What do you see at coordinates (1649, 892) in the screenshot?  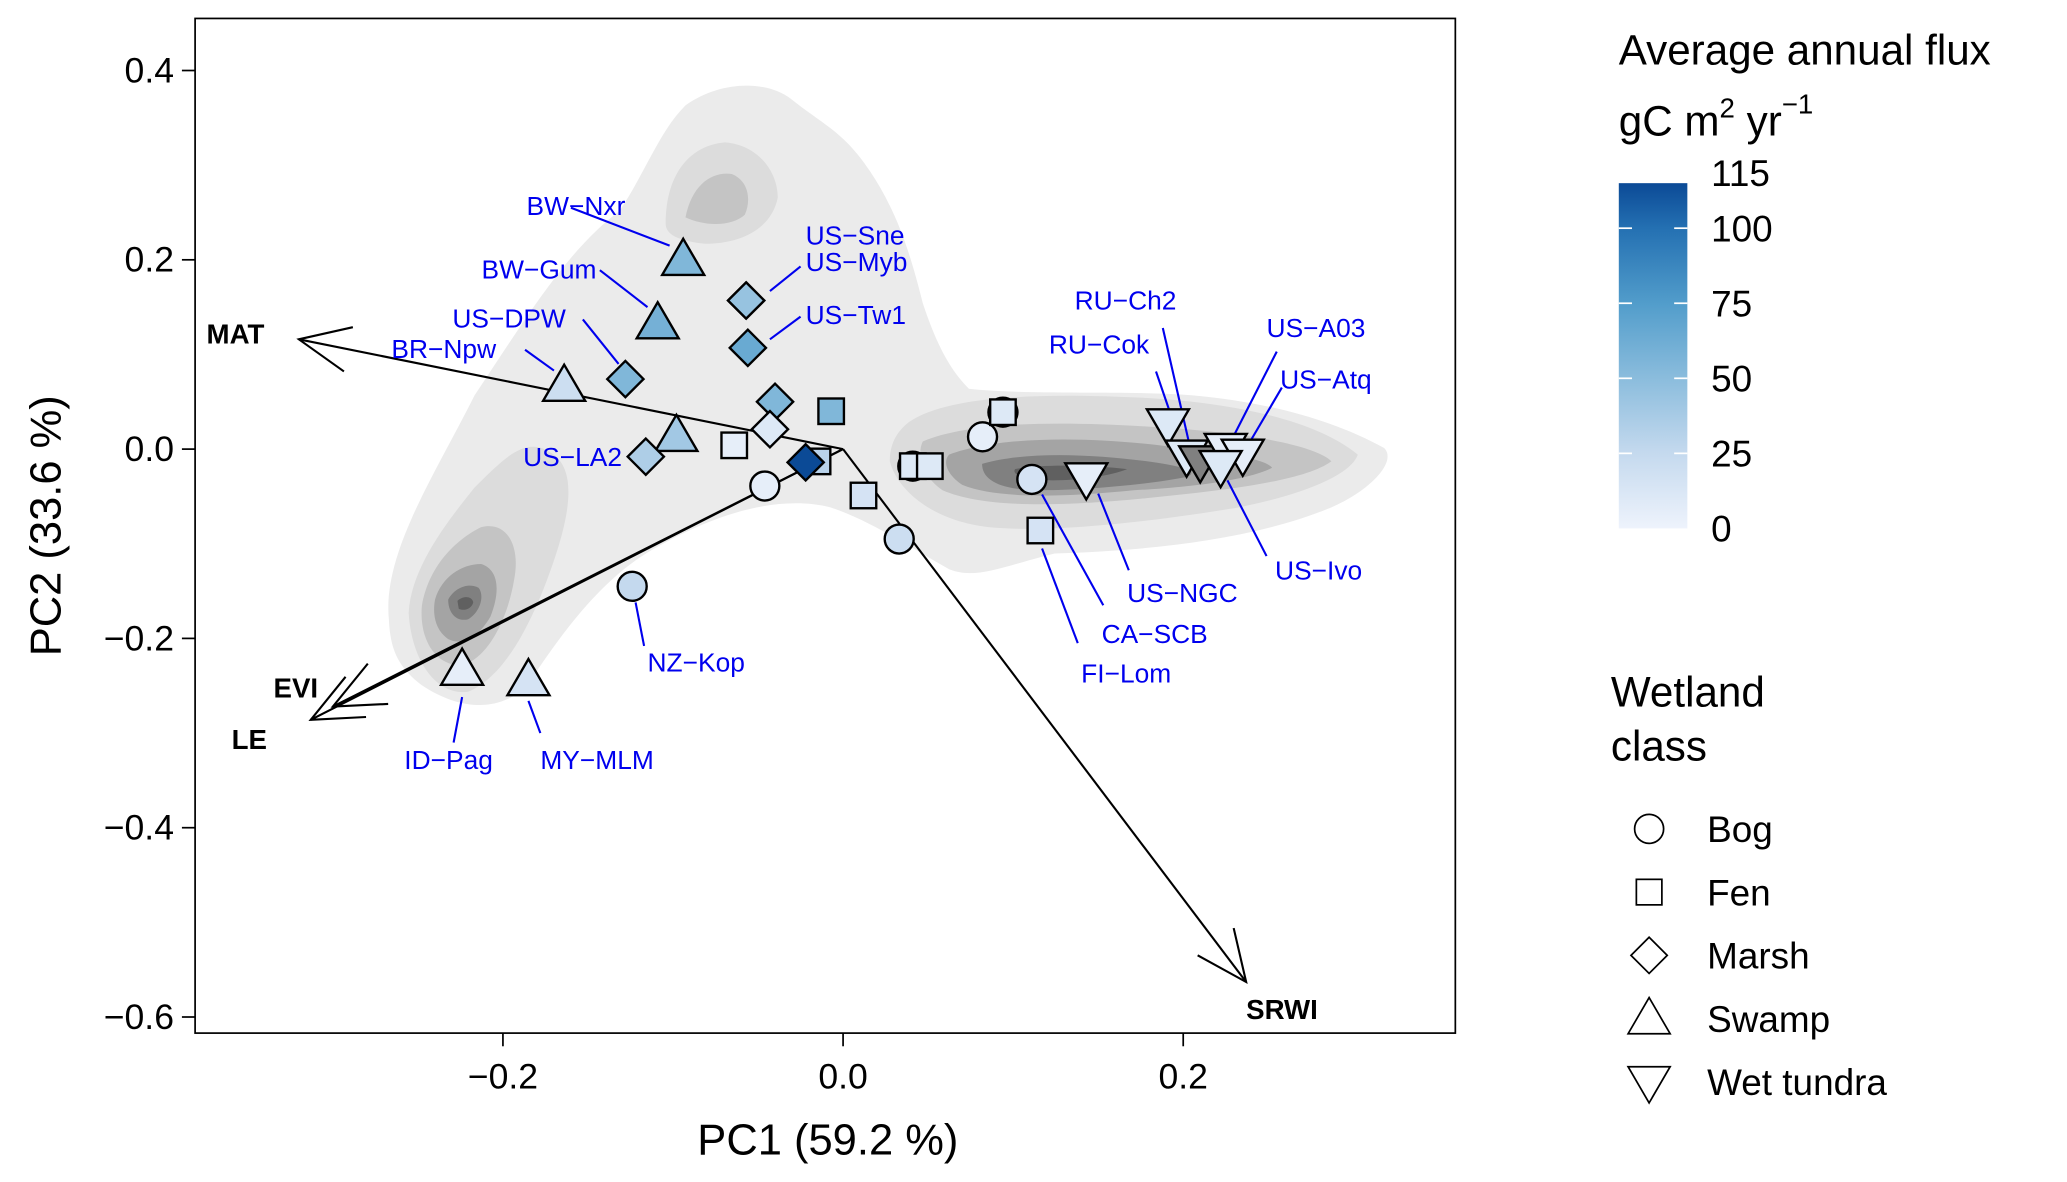 I see `legend-key-square` at bounding box center [1649, 892].